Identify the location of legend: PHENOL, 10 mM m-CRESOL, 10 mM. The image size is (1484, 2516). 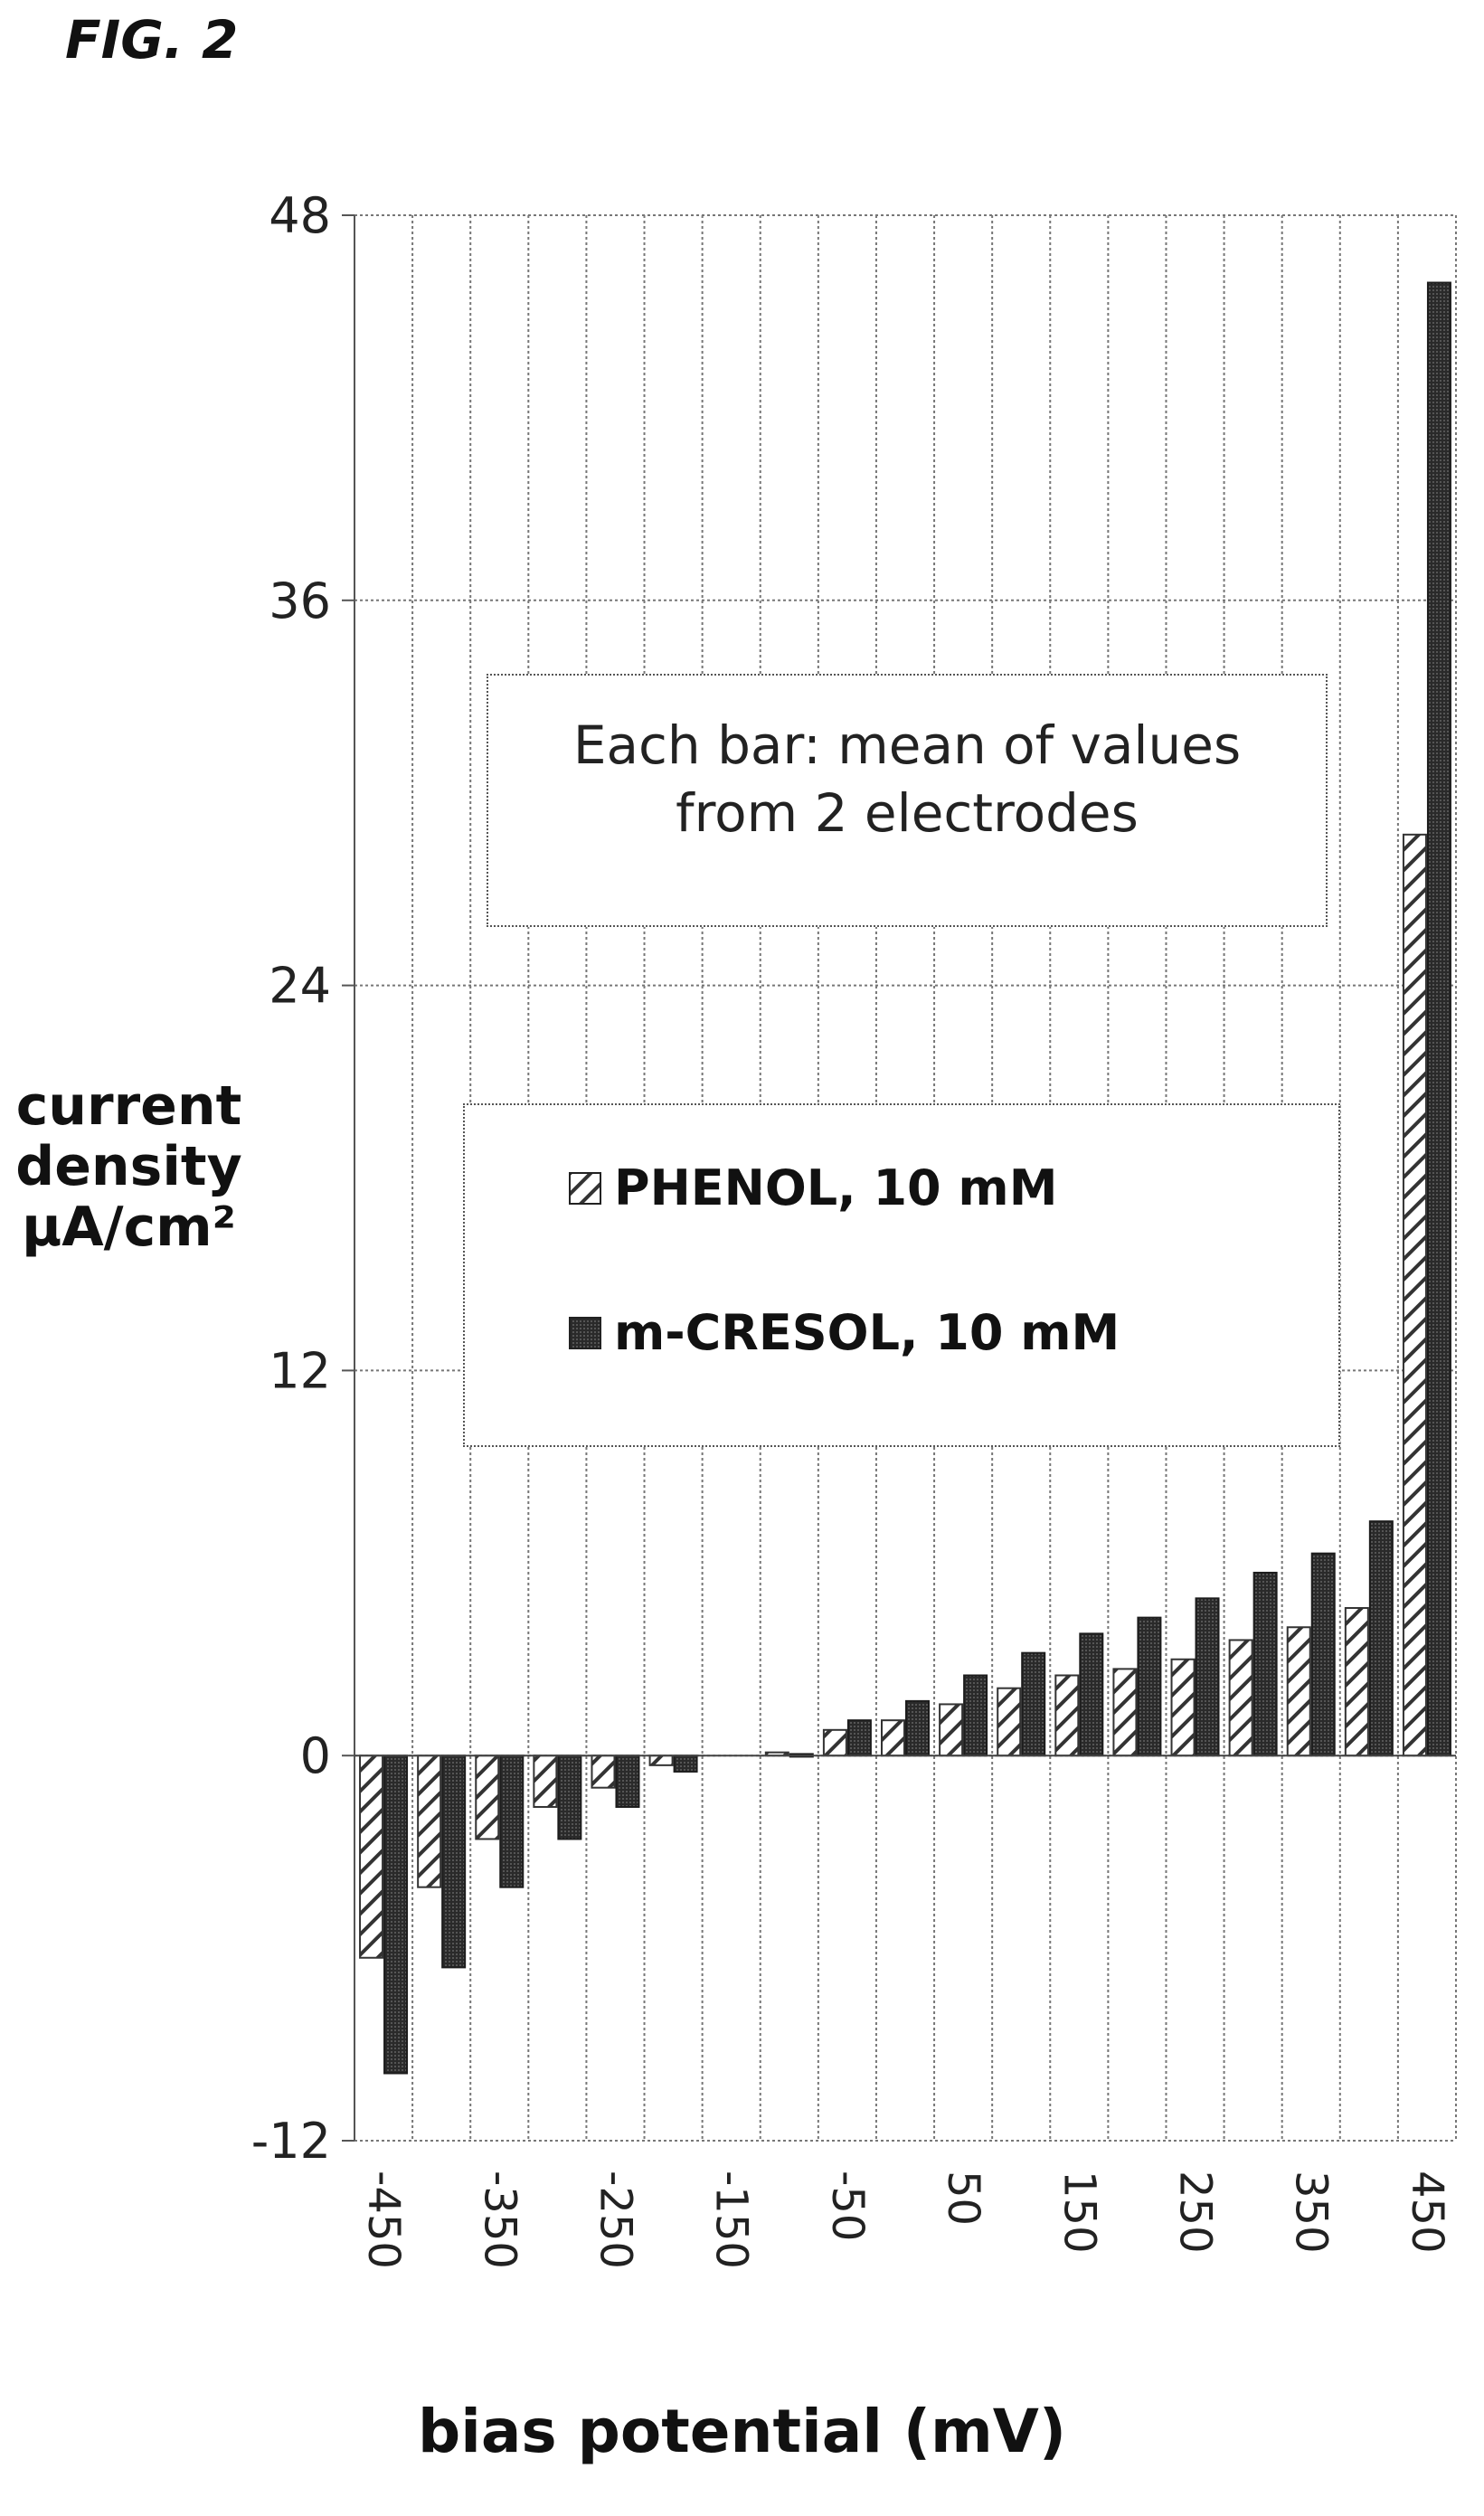
(901, 1275).